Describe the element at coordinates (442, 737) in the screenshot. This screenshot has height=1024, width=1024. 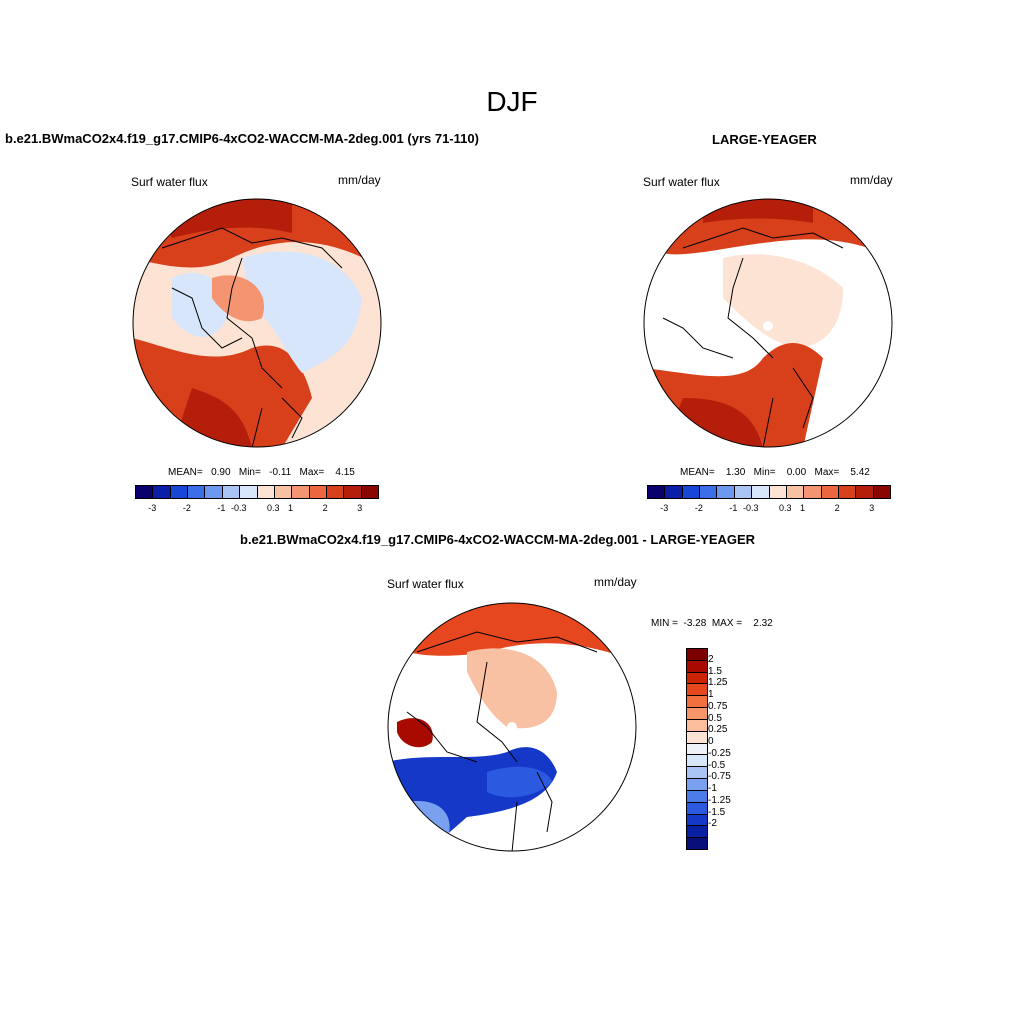
I see `diff-coastline-canada` at that location.